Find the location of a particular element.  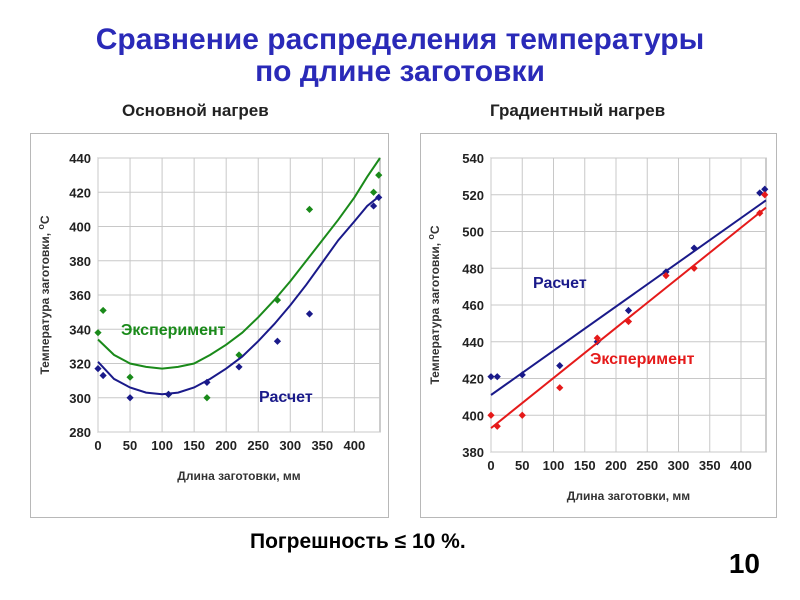

chart-1-annotation-1: Эксперимент is located at coordinates (173, 330).